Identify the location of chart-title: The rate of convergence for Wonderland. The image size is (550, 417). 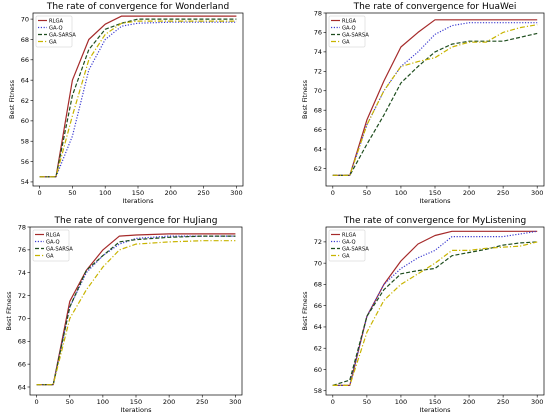
(137, 7).